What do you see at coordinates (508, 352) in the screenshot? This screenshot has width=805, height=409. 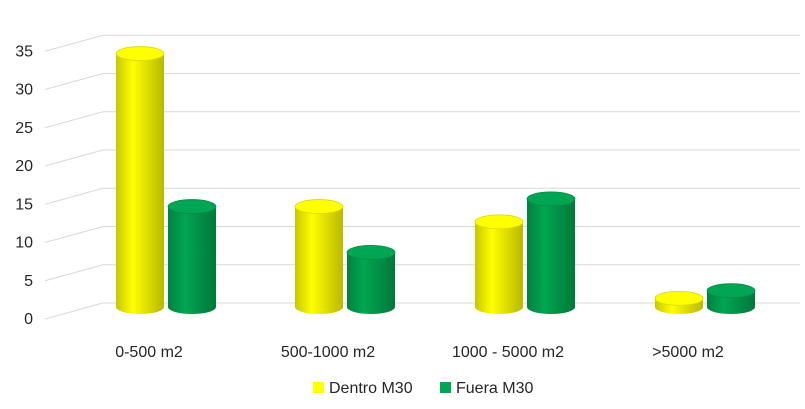 I see `x-category-label: 1000 - 5000 m2` at bounding box center [508, 352].